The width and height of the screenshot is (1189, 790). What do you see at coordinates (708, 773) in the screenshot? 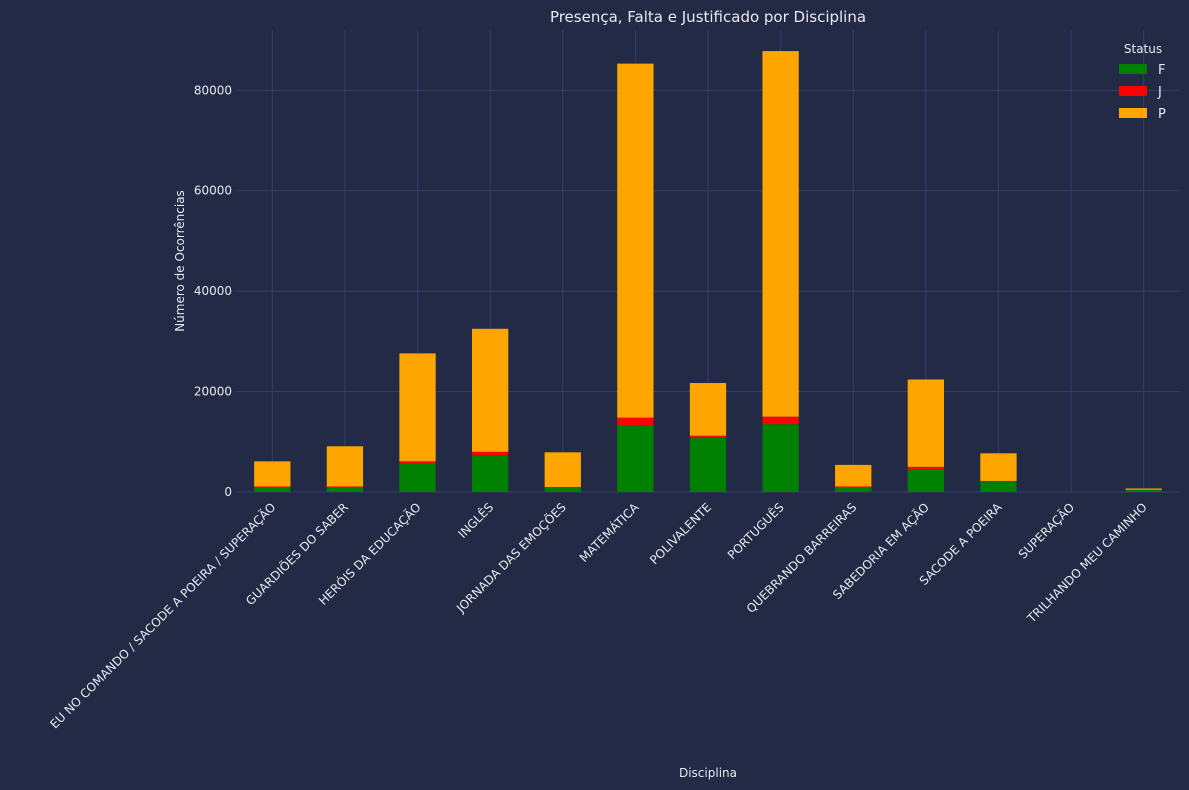
I see `x-axis-label: Disciplina` at bounding box center [708, 773].